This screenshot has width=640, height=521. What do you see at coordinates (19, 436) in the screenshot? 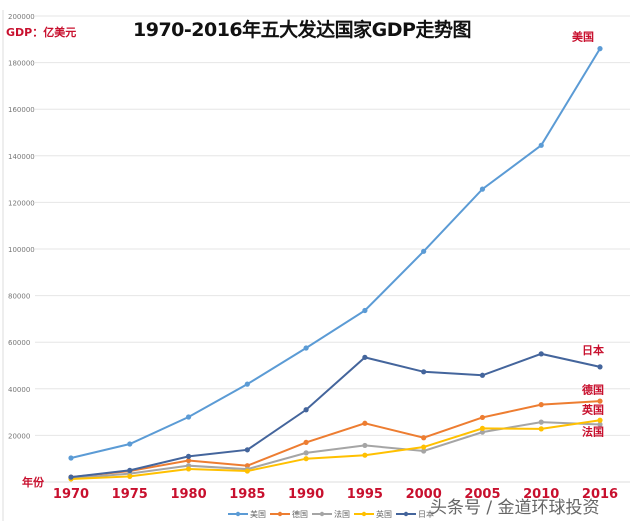
I see `y-tick-label: 20000` at bounding box center [19, 436].